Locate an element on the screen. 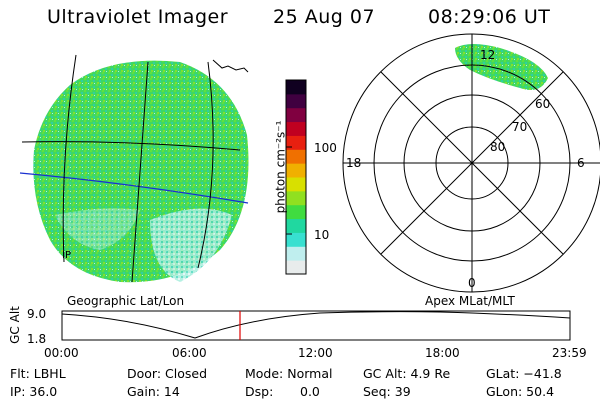 Image resolution: width=600 pixels, height=400 pixels. dayside-glow is located at coordinates (191, 245).